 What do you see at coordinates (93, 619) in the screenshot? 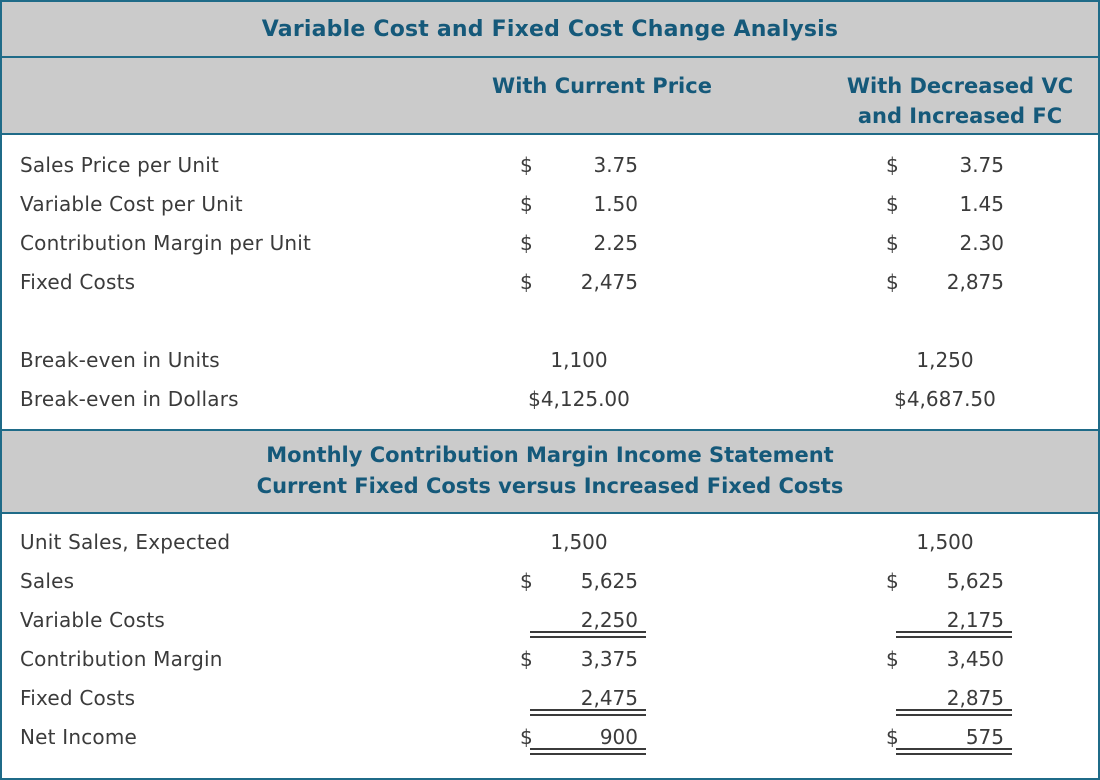
I see `row-label: Variable Costs` at bounding box center [93, 619].